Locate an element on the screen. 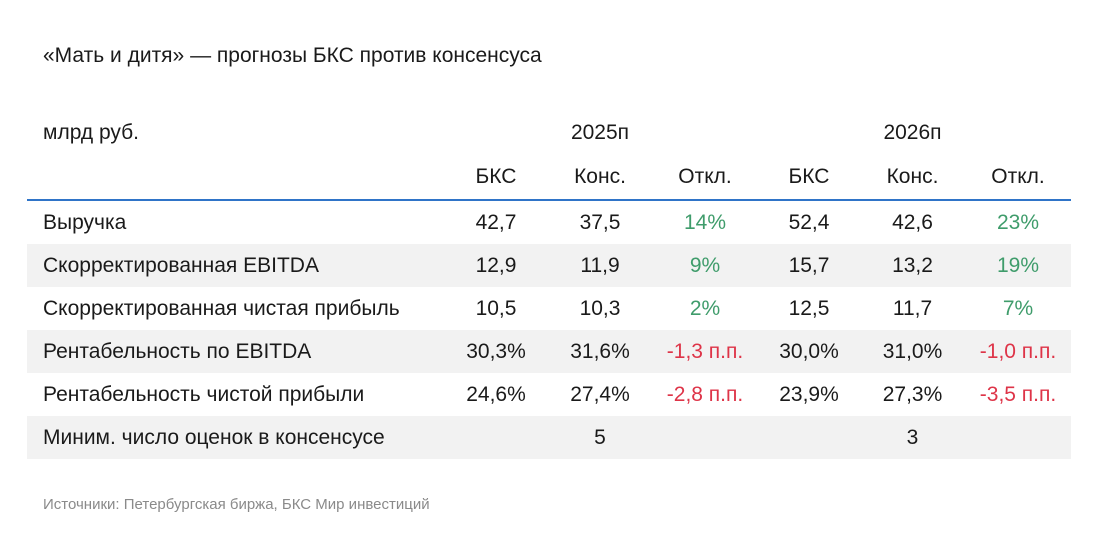 Image resolution: width=1112 pixels, height=542 pixels. row-label: Выручка is located at coordinates (85, 222).